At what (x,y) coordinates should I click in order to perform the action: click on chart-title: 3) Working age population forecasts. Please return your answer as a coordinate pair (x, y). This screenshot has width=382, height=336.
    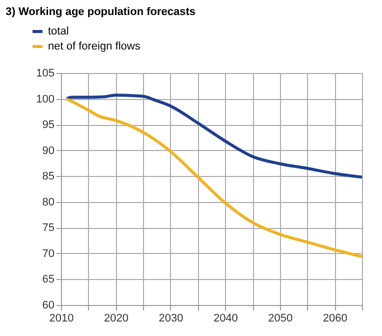
    Looking at the image, I should click on (101, 12).